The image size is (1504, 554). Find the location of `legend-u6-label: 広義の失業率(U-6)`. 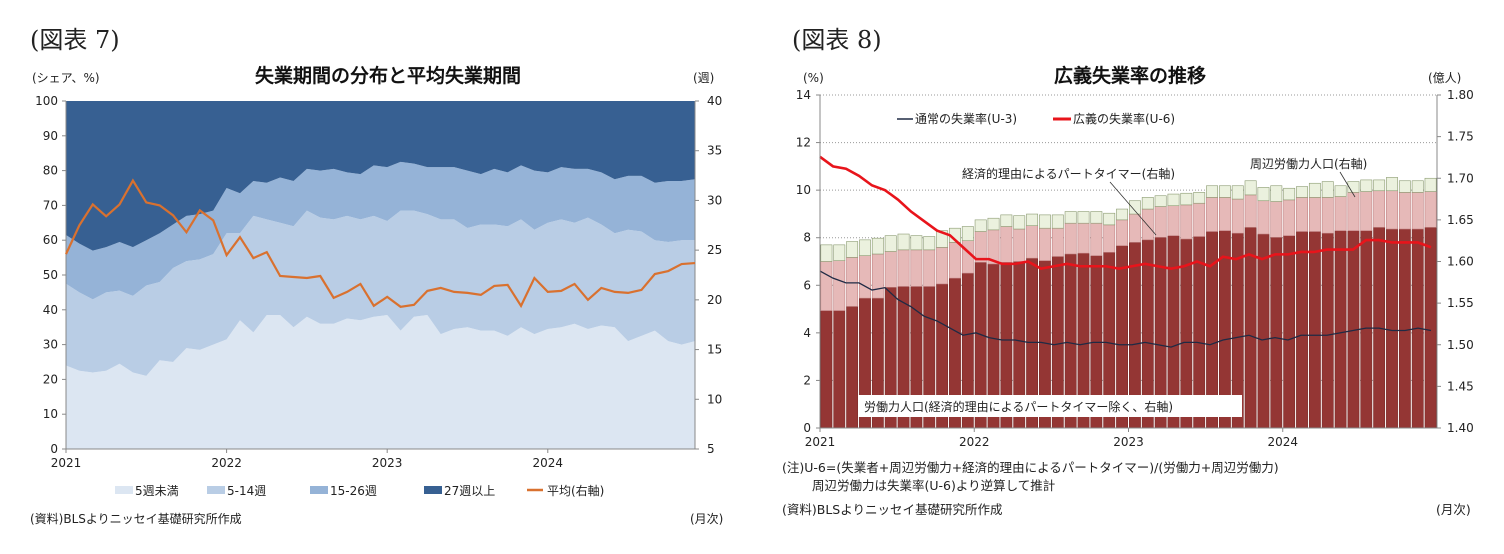

legend-u6-label: 広義の失業率(U-6) is located at coordinates (1124, 118).